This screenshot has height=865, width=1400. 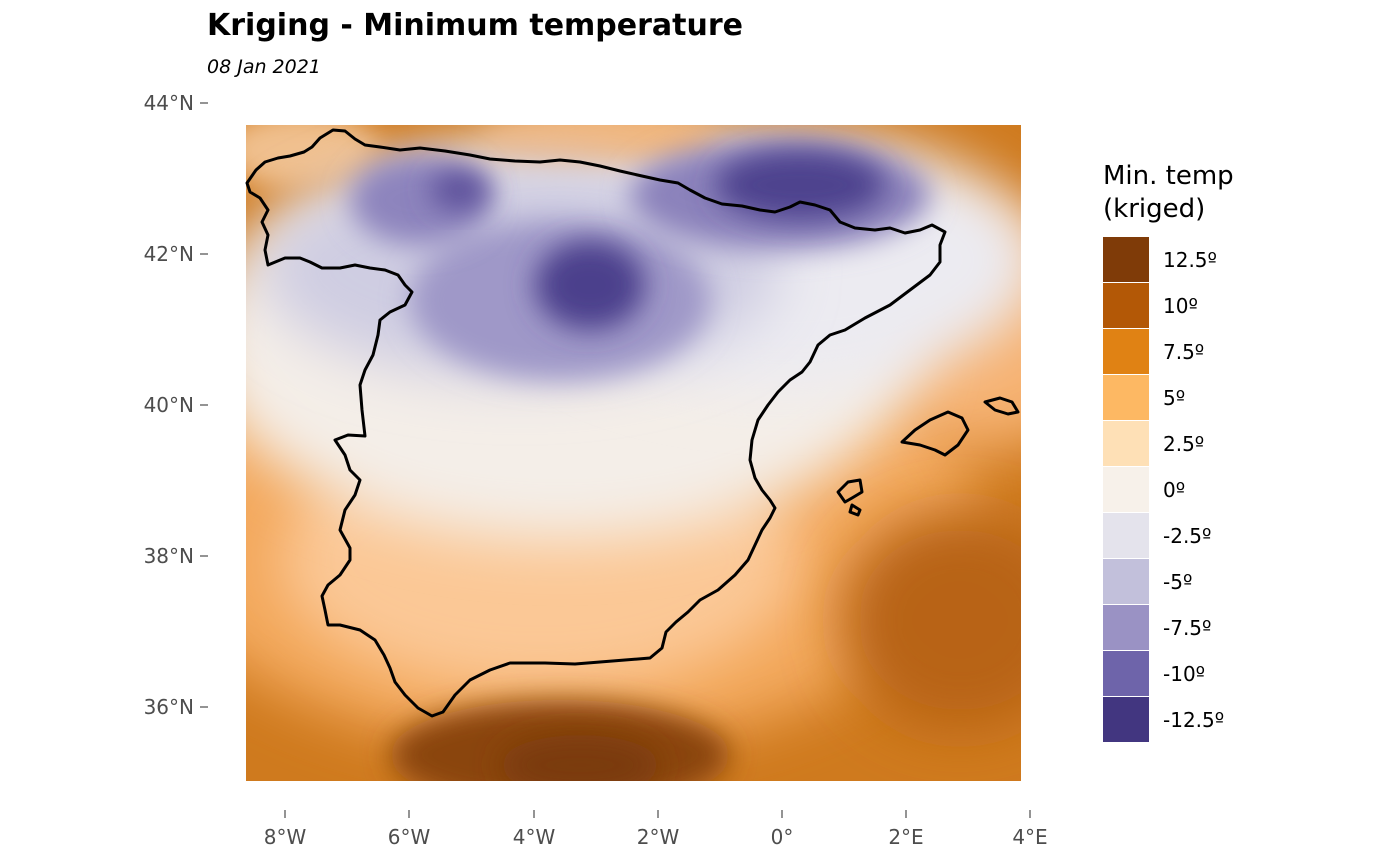 What do you see at coordinates (1029, 837) in the screenshot?
I see `lon-tick-label: 4°E` at bounding box center [1029, 837].